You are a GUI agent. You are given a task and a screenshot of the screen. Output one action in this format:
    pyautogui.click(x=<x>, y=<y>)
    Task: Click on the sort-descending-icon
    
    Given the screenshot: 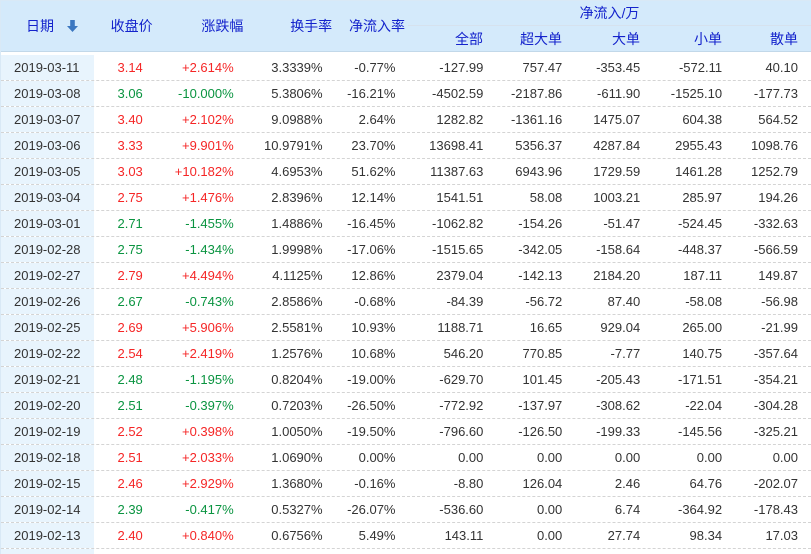 What is the action you would take?
    pyautogui.click(x=72, y=26)
    